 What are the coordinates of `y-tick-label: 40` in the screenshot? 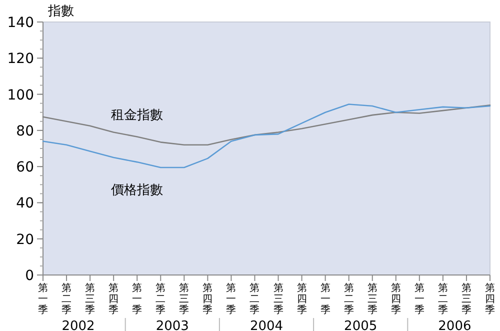 It's located at (25, 204).